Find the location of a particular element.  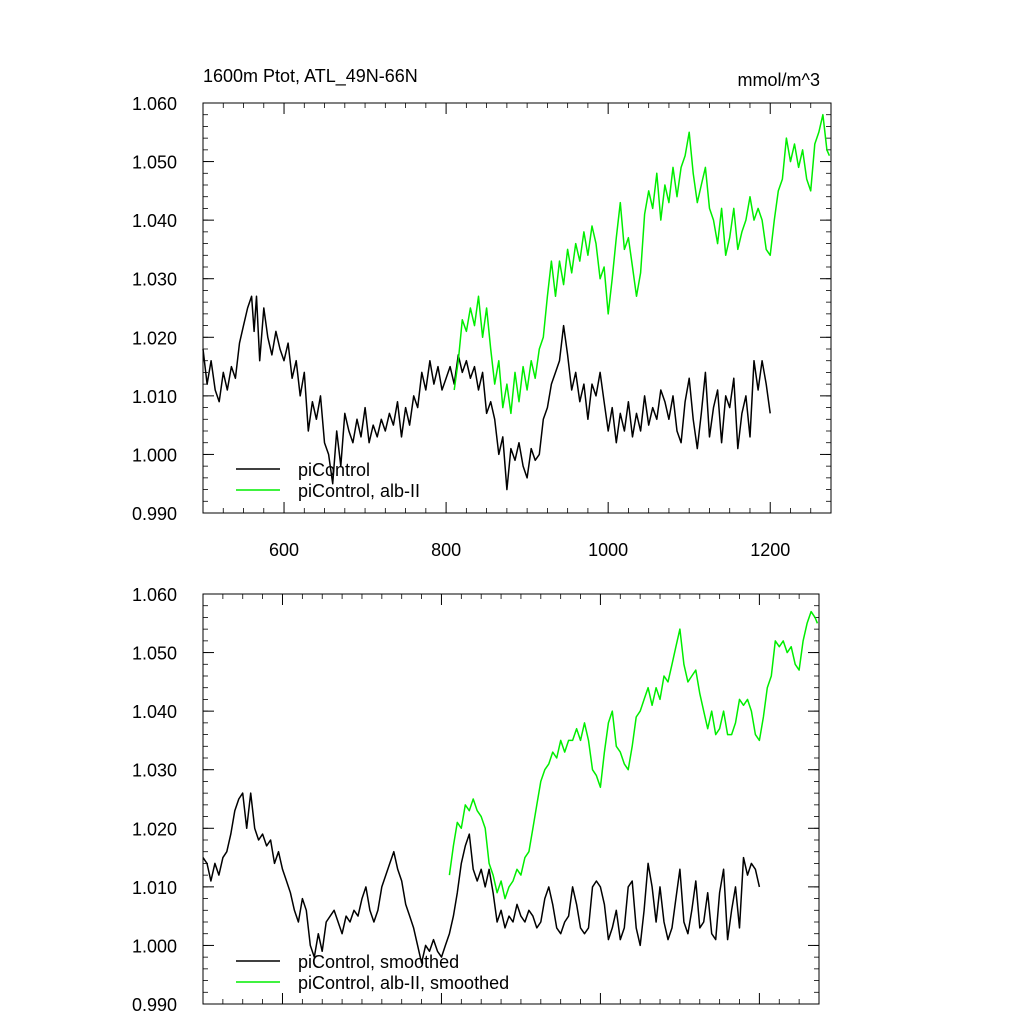

legend-label-picontrol: piControl is located at coordinates (334, 470).